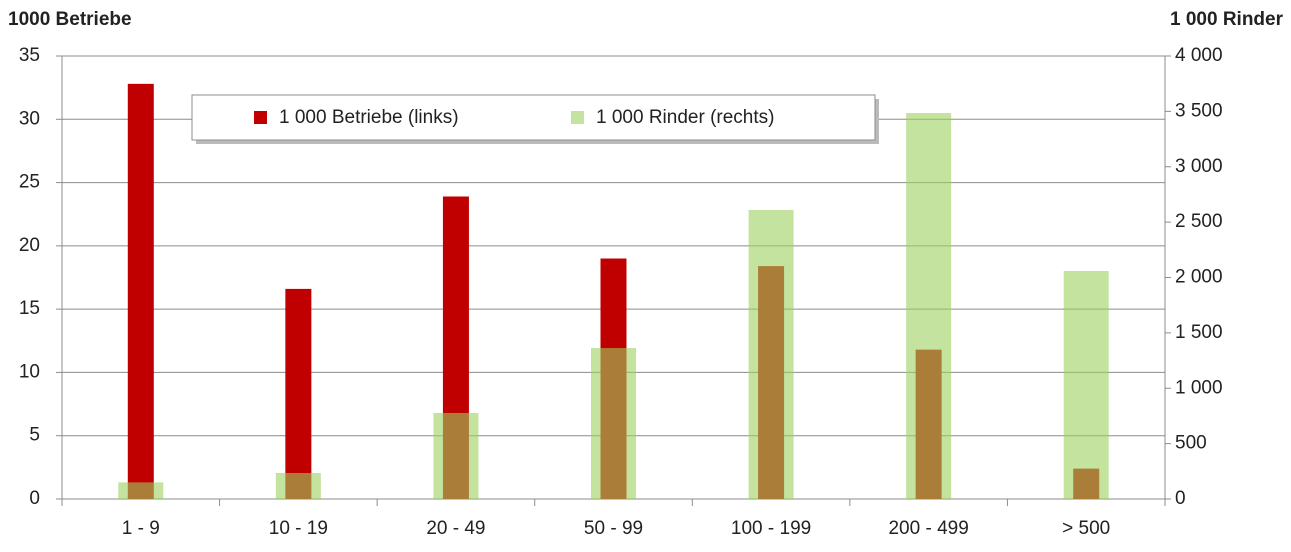 This screenshot has width=1291, height=552. Describe the element at coordinates (369, 117) in the screenshot. I see `legend-label: 1 000 Betriebe (links)` at that location.